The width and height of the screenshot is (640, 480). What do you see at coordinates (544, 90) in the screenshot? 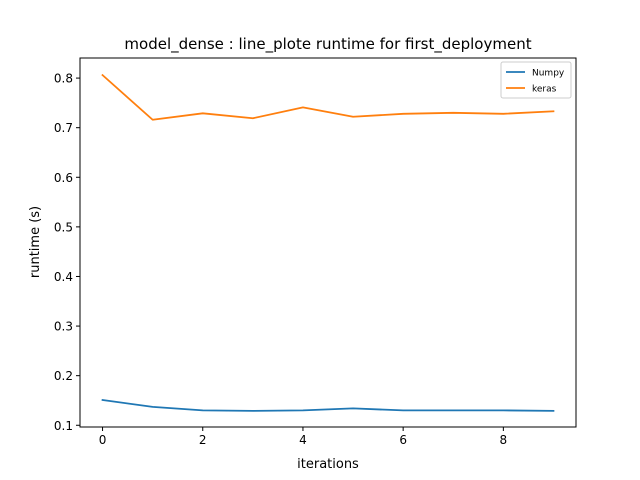
I see `legend-label: keras` at bounding box center [544, 90].